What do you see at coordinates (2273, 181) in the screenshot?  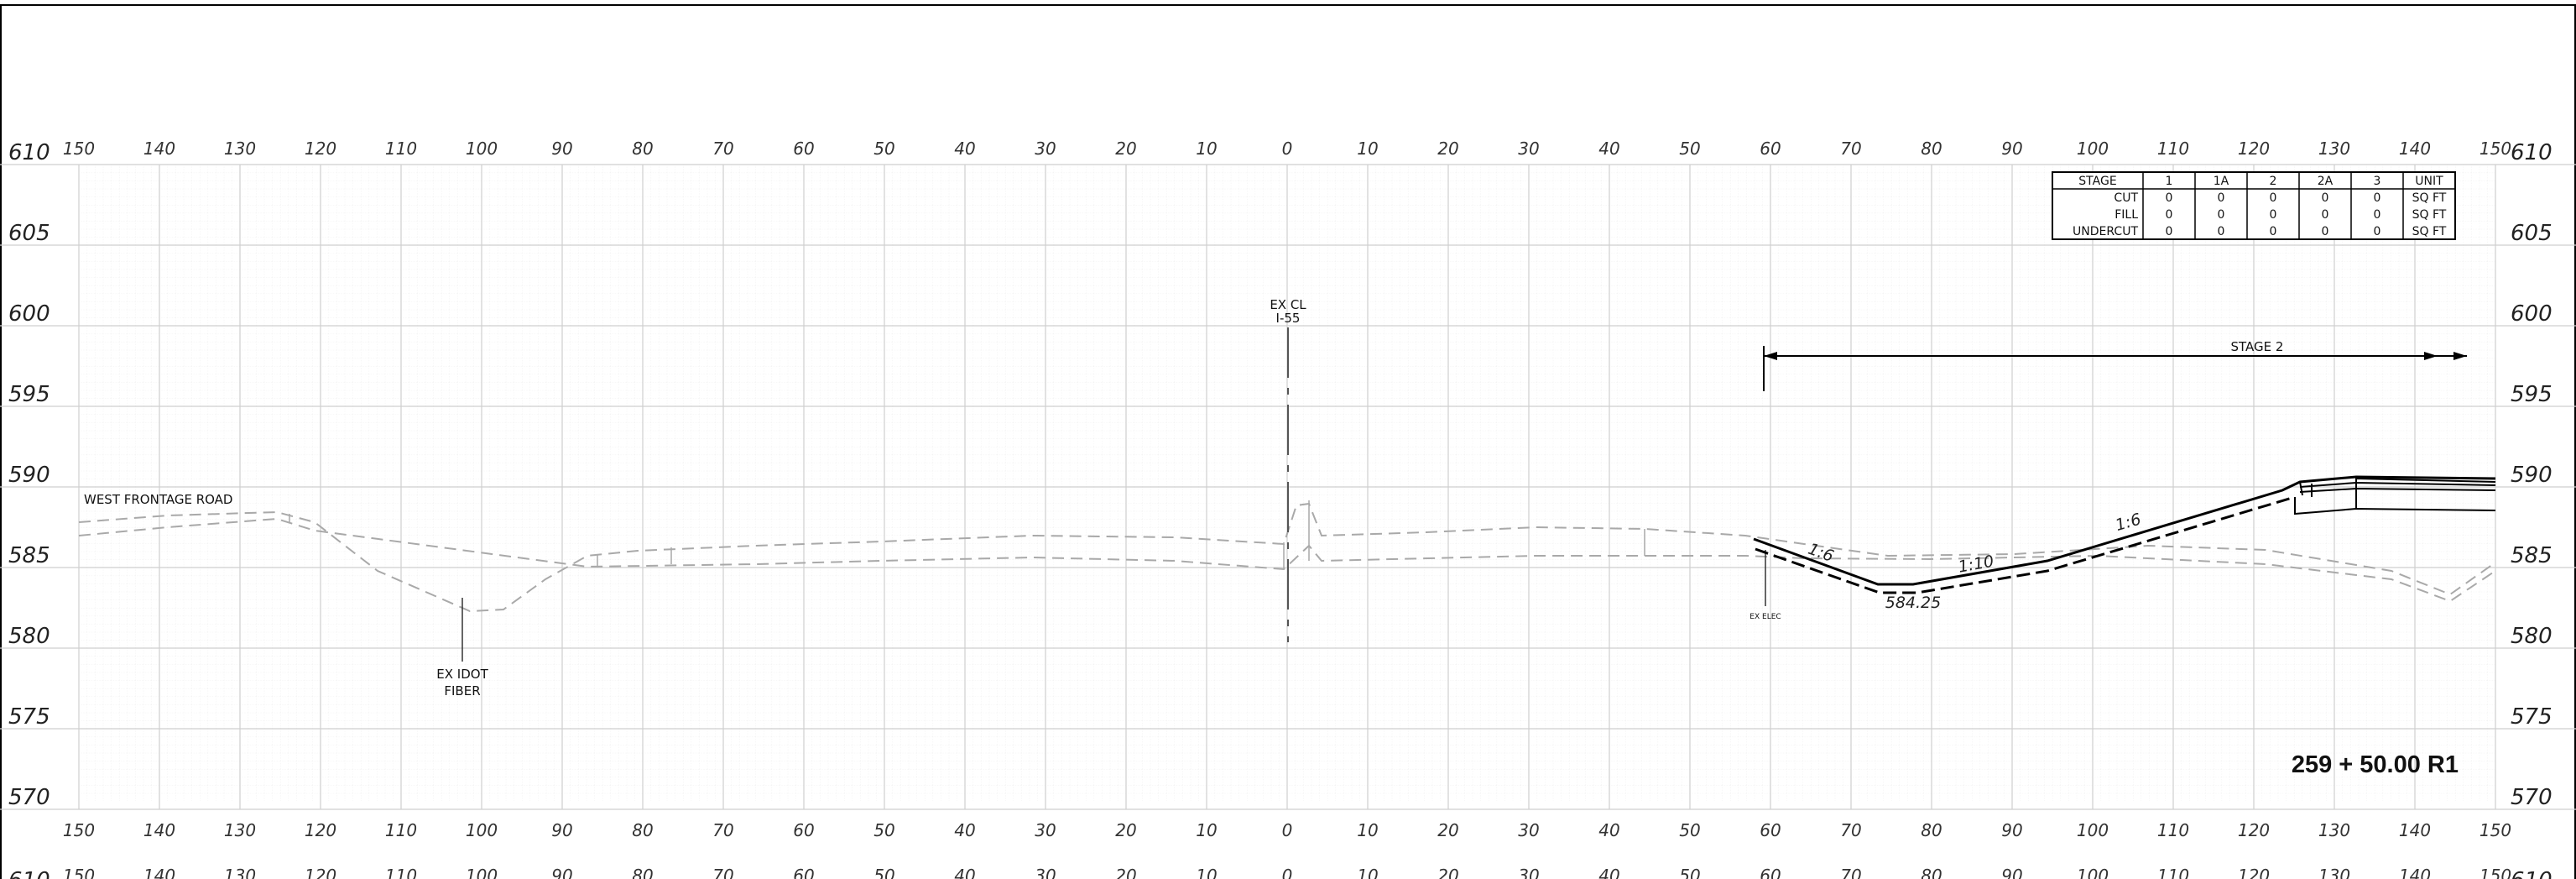 I see `quantity-table-header-cell: 2` at bounding box center [2273, 181].